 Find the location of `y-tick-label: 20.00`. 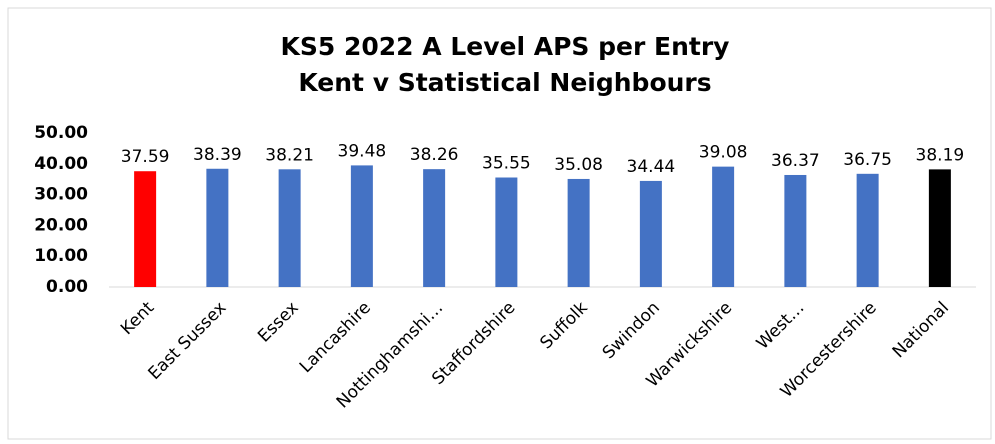

y-tick-label: 20.00 is located at coordinates (61, 225).